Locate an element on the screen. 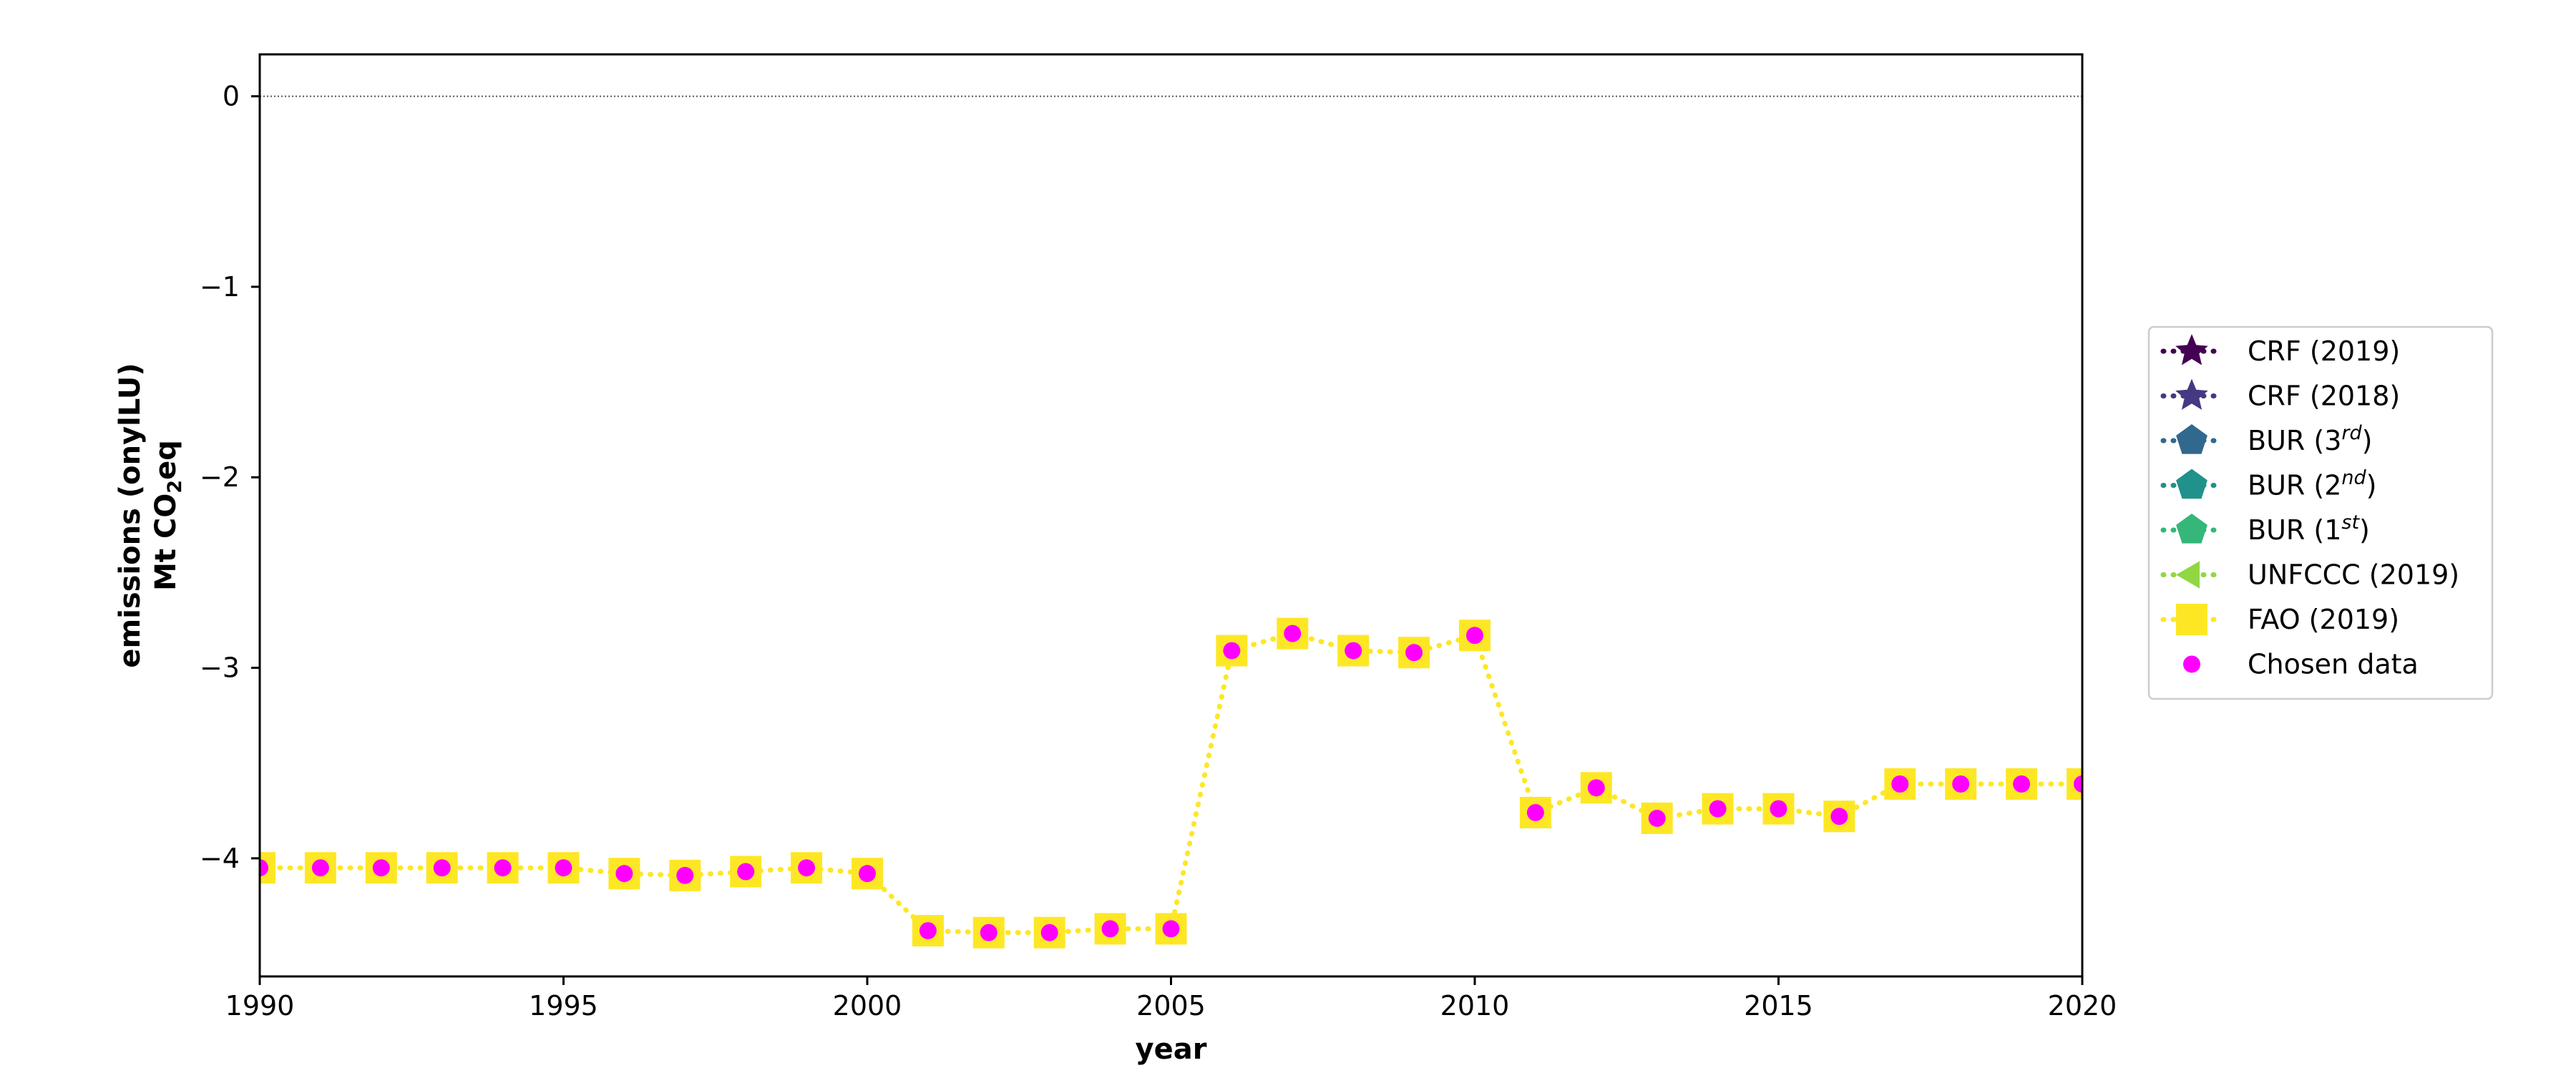 This screenshot has width=2576, height=1073. legend-marker-circle is located at coordinates (2191, 664).